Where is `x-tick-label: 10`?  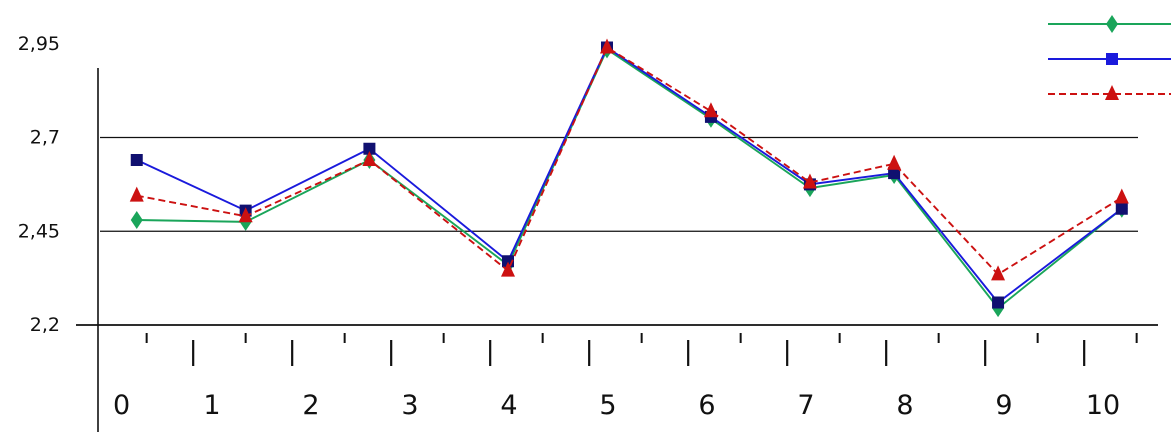
x-tick-label: 10 is located at coordinates (1103, 405).